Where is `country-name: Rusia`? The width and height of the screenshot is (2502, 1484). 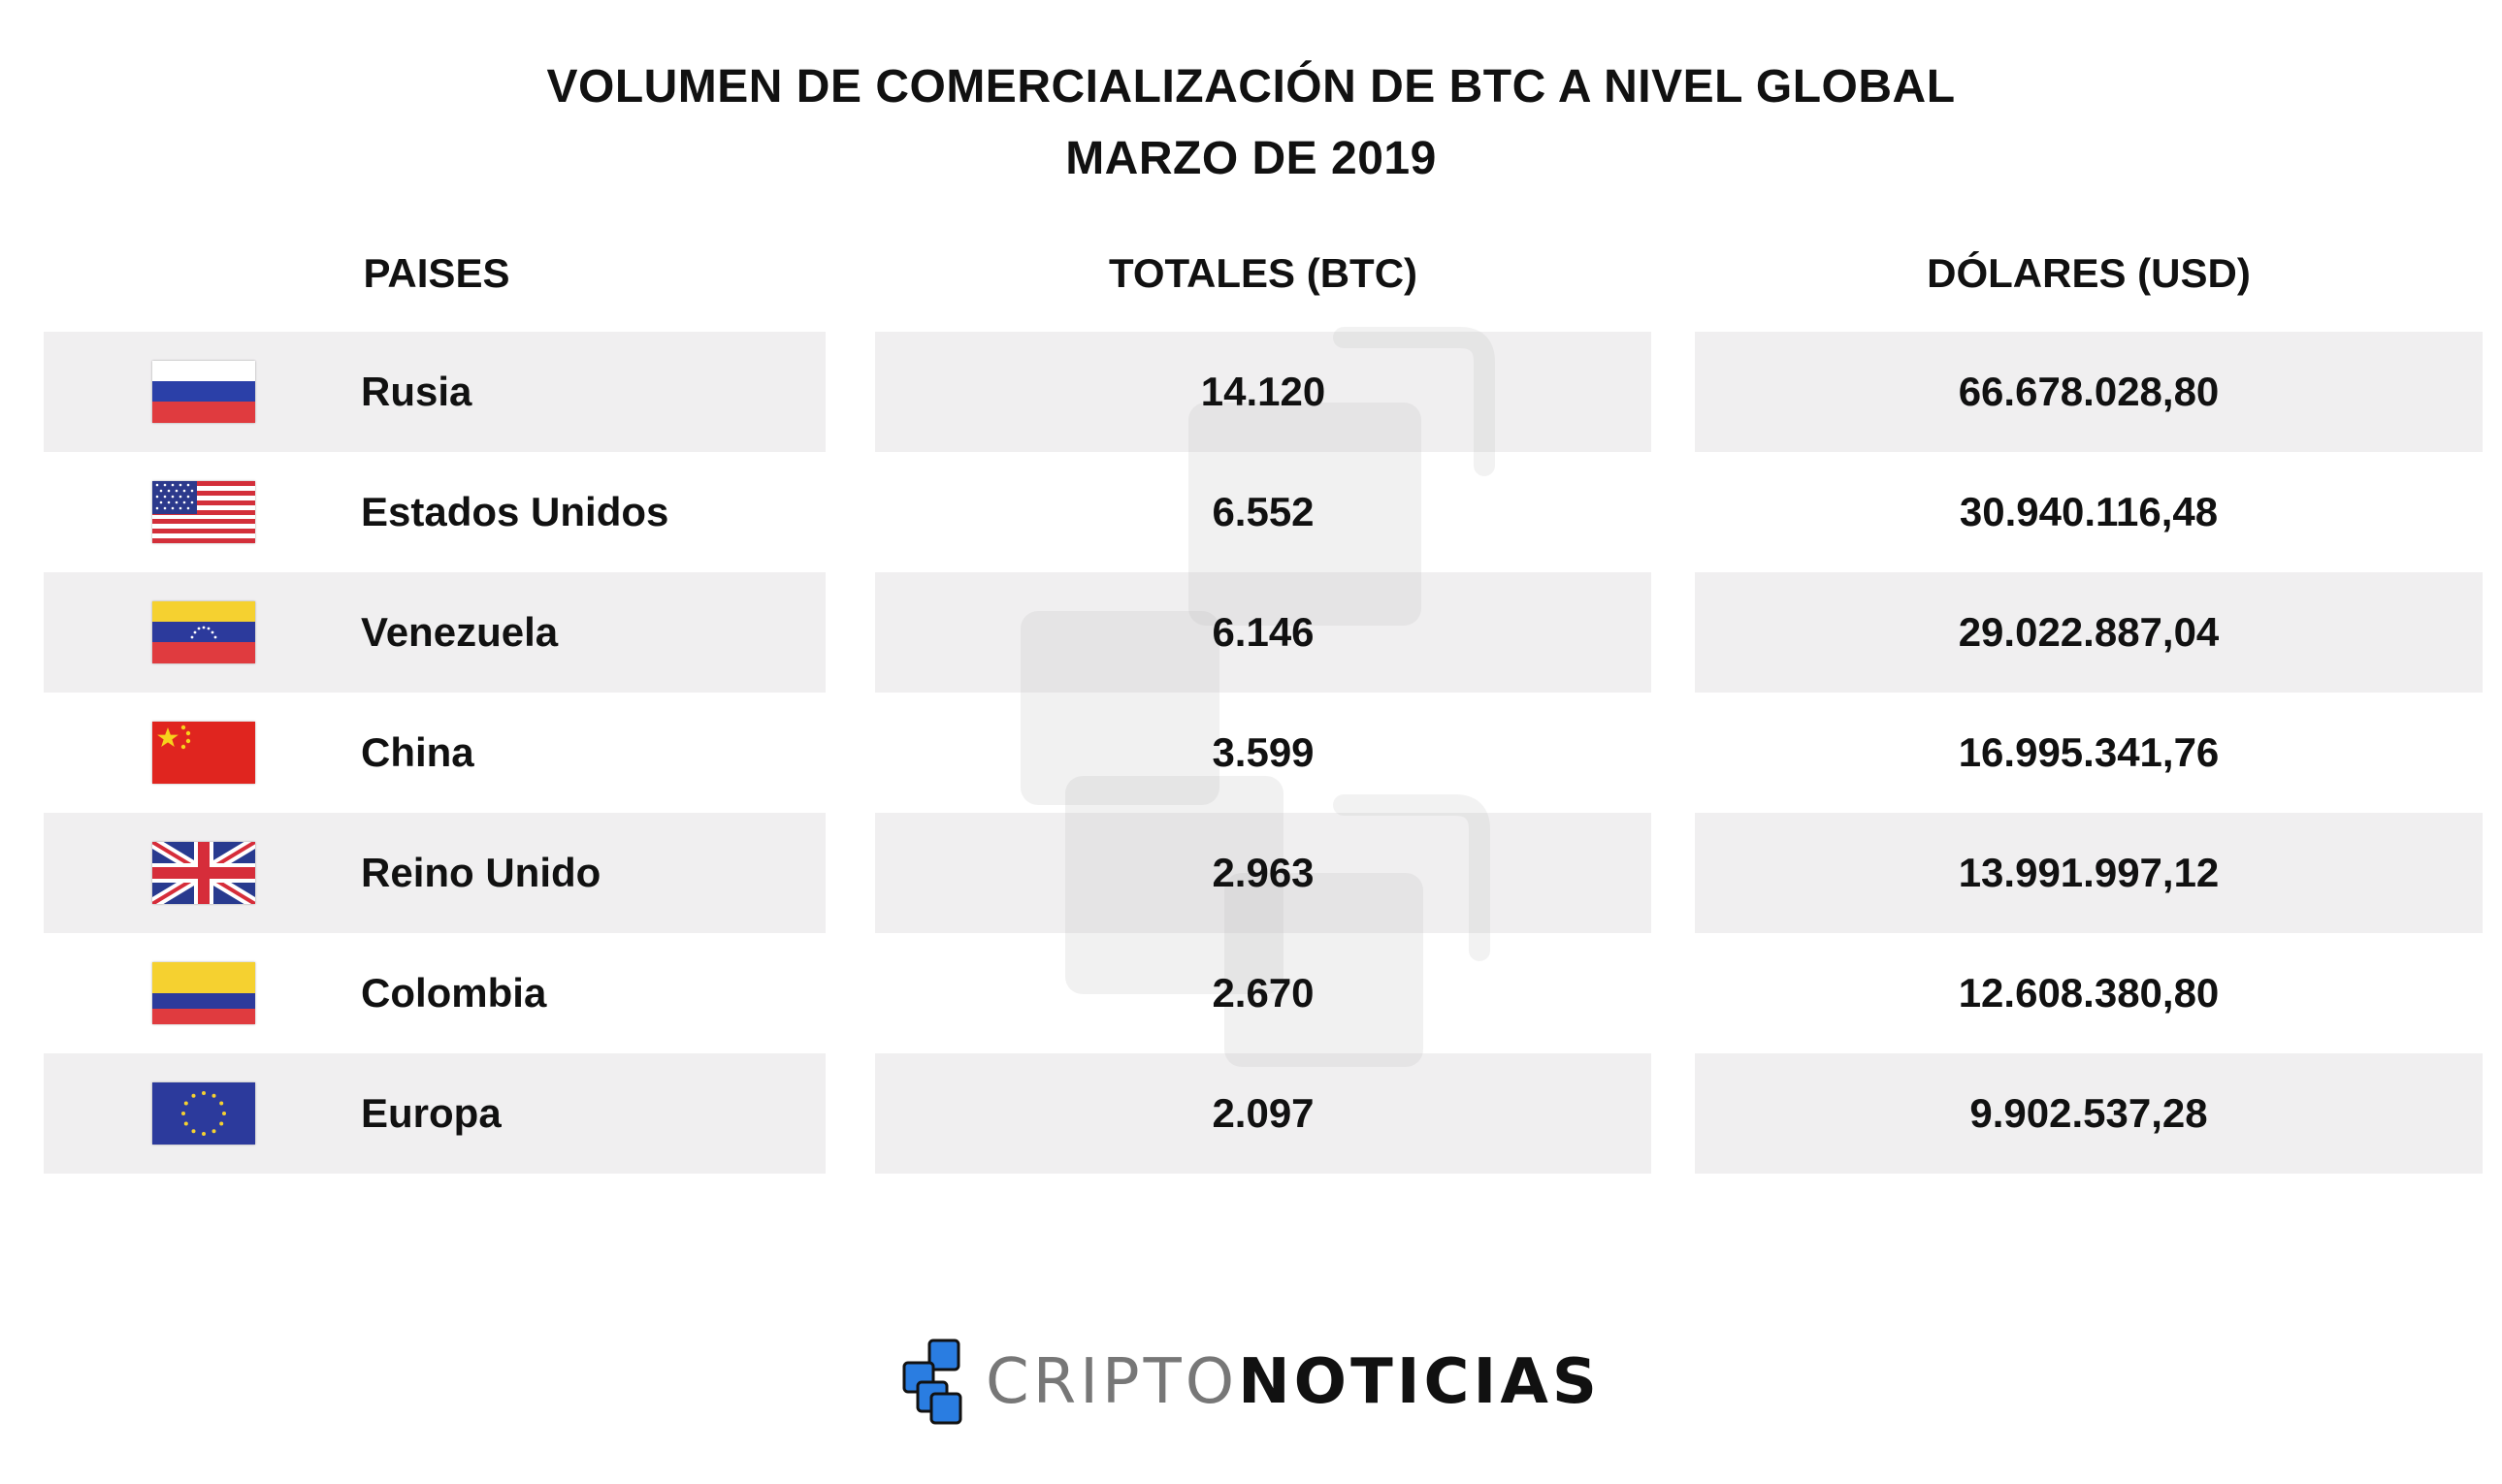 country-name: Rusia is located at coordinates (416, 392).